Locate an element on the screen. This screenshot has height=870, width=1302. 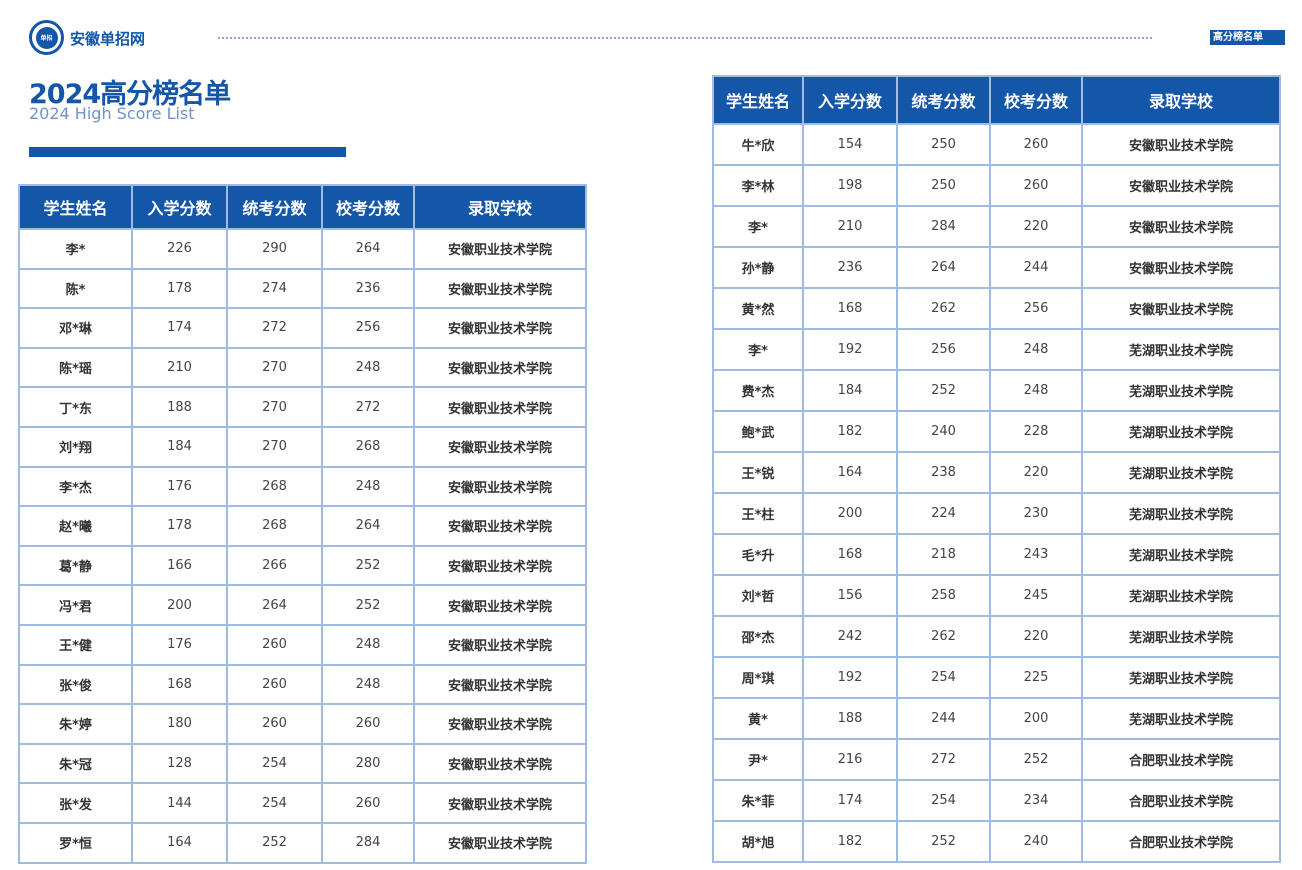
table-row: 冯*君 200 264 252 安徽职业技术学院 is located at coordinates (302, 605).